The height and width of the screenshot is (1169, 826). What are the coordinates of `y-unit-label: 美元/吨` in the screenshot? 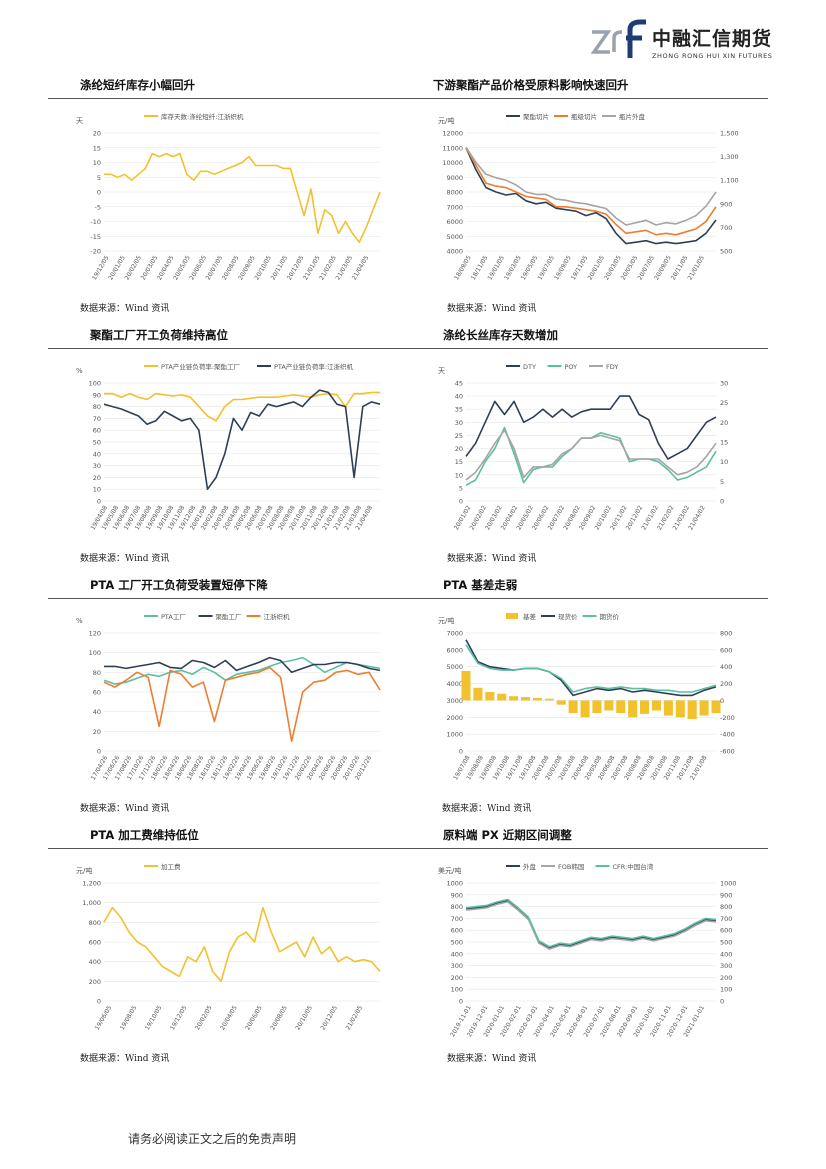 It's located at (449, 870).